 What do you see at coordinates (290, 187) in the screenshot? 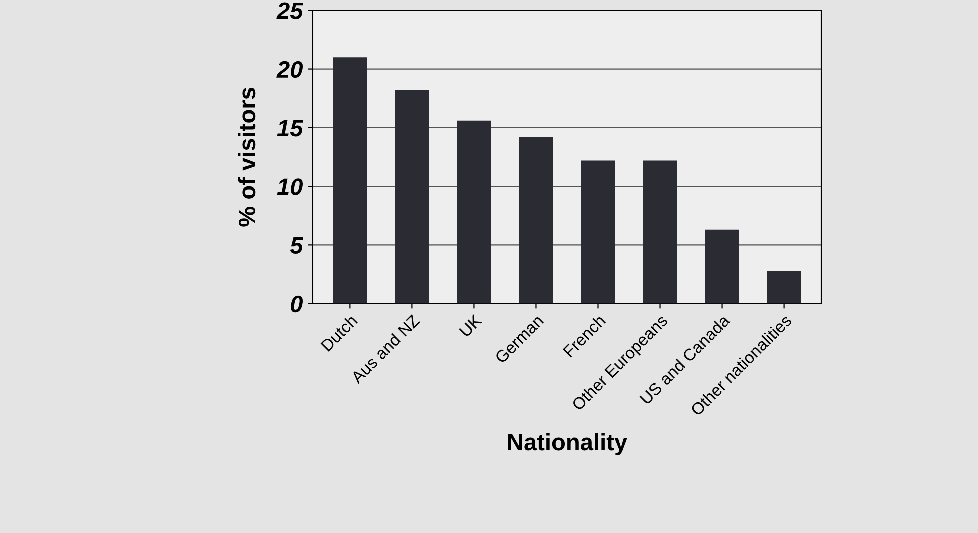
I see `y-tick-label: 10` at bounding box center [290, 187].